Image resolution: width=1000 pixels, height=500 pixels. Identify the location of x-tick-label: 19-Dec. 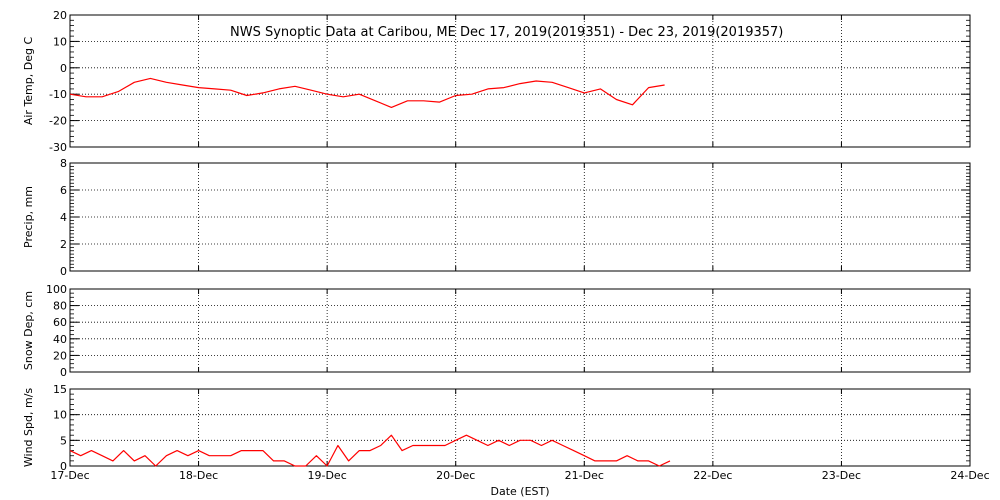
(327, 475).